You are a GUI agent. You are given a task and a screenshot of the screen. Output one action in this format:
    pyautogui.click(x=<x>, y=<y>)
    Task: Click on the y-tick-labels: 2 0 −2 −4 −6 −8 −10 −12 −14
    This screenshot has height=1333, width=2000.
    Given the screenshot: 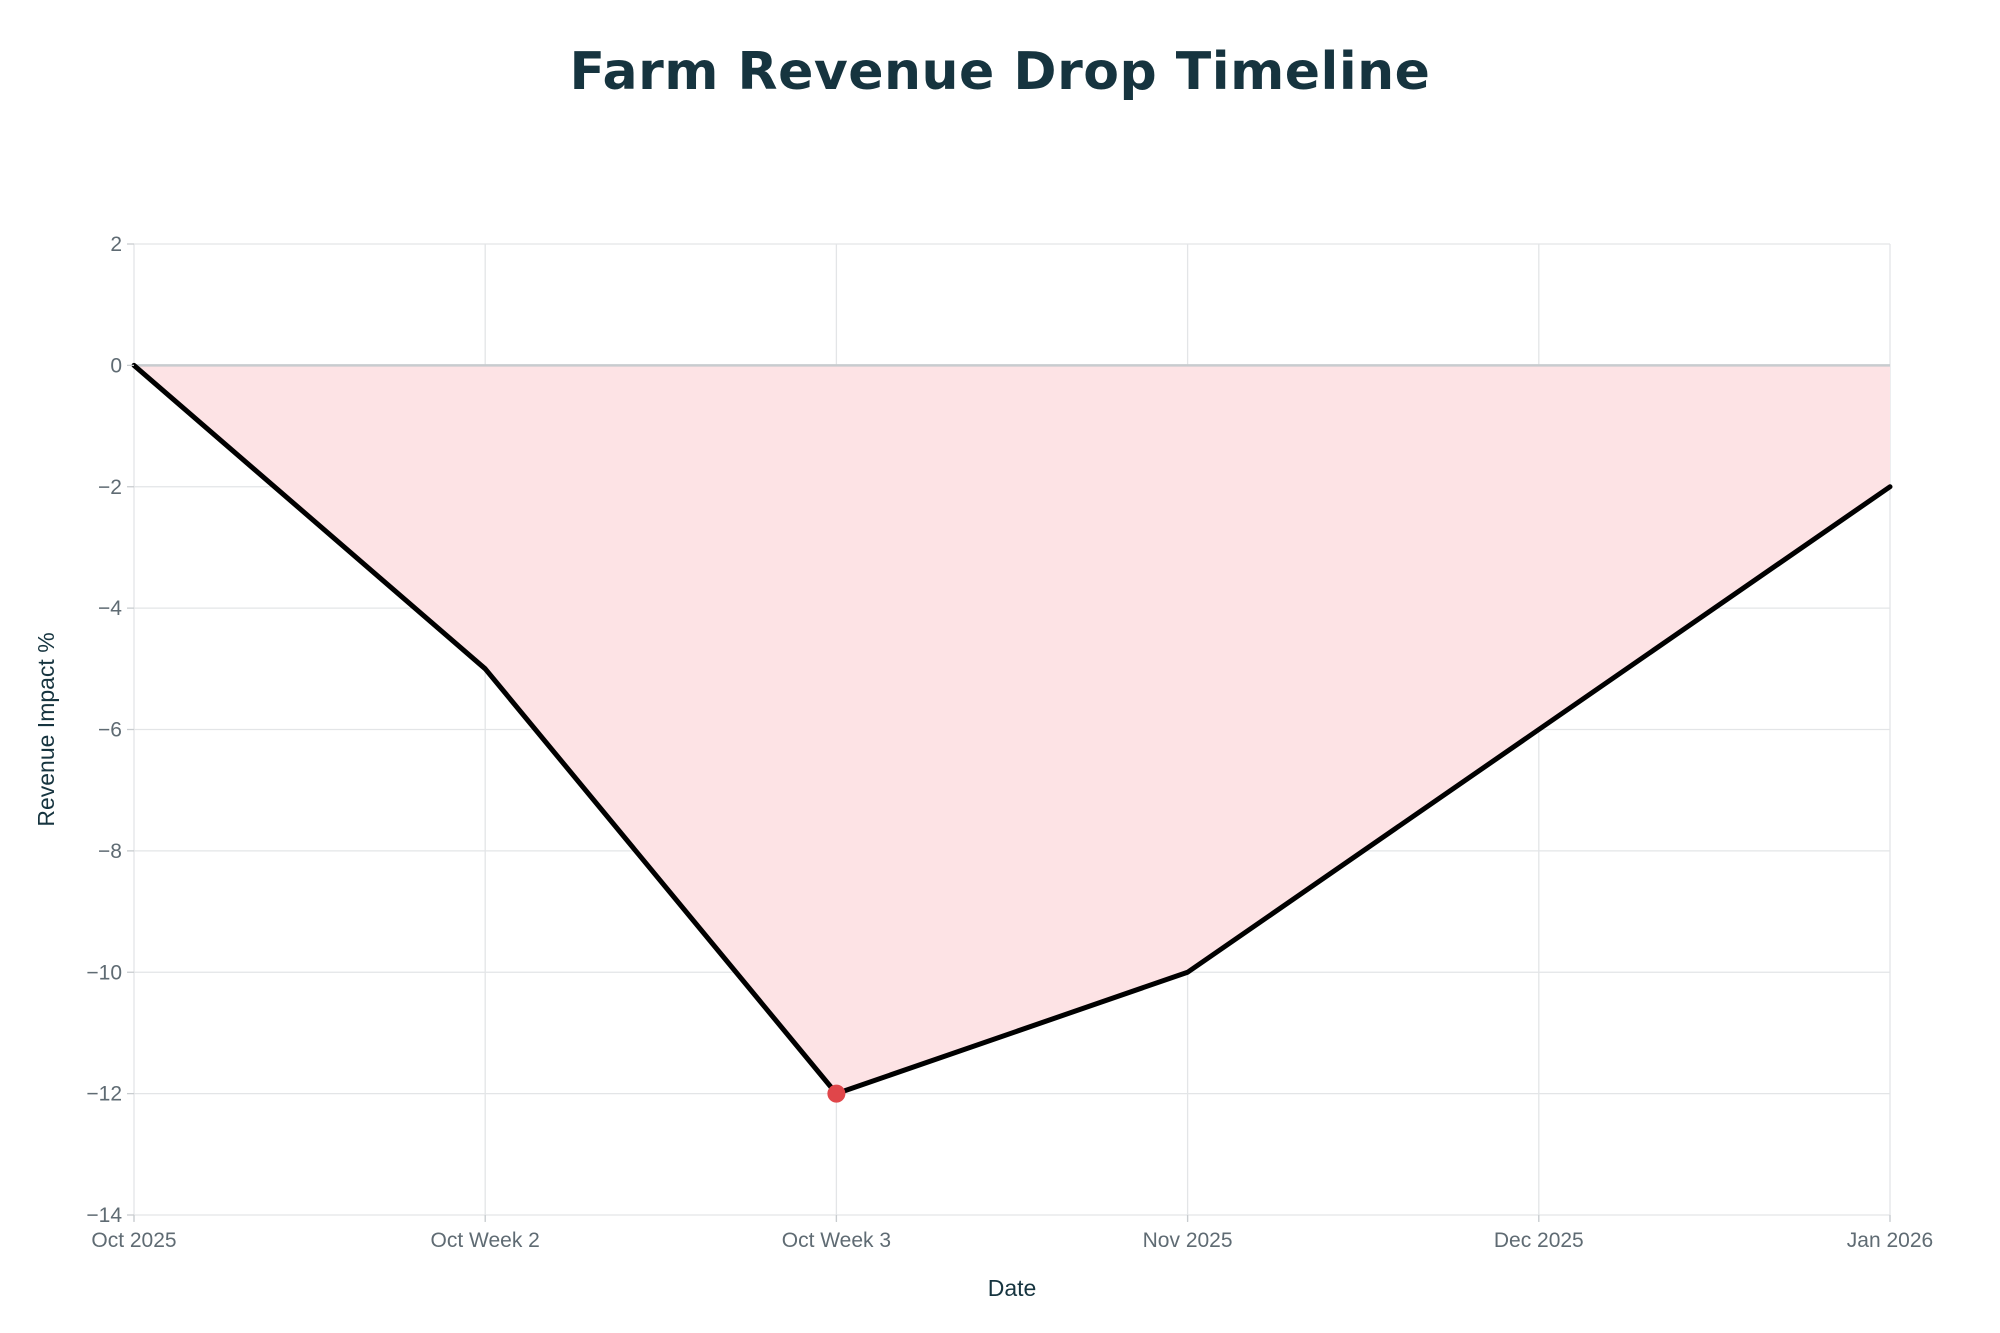 What is the action you would take?
    pyautogui.click(x=110, y=730)
    